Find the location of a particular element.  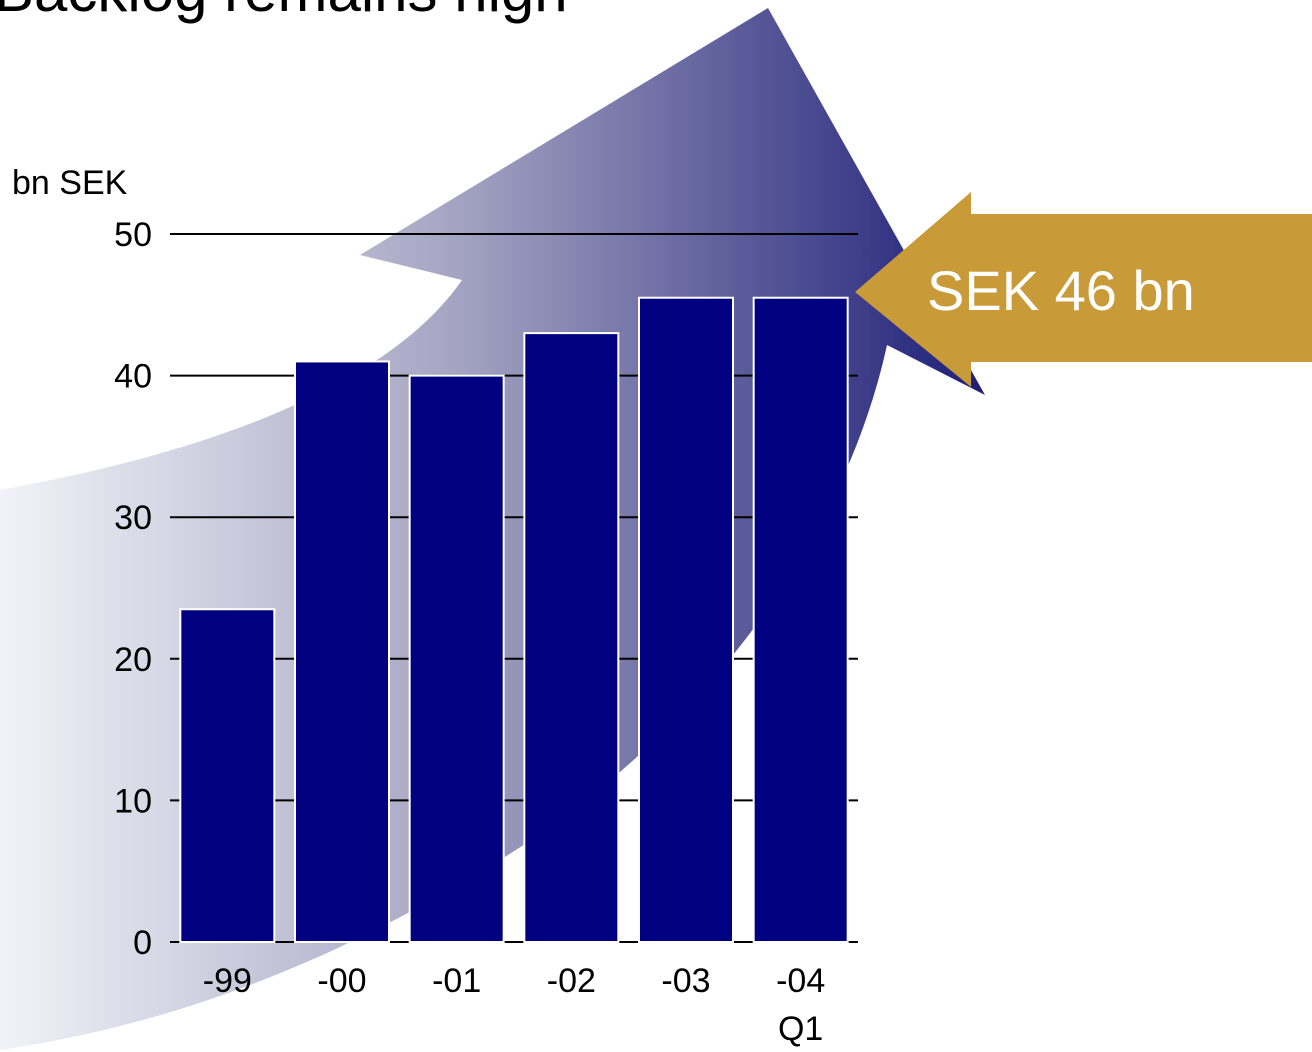

x-tick-label: -01 is located at coordinates (456, 981).